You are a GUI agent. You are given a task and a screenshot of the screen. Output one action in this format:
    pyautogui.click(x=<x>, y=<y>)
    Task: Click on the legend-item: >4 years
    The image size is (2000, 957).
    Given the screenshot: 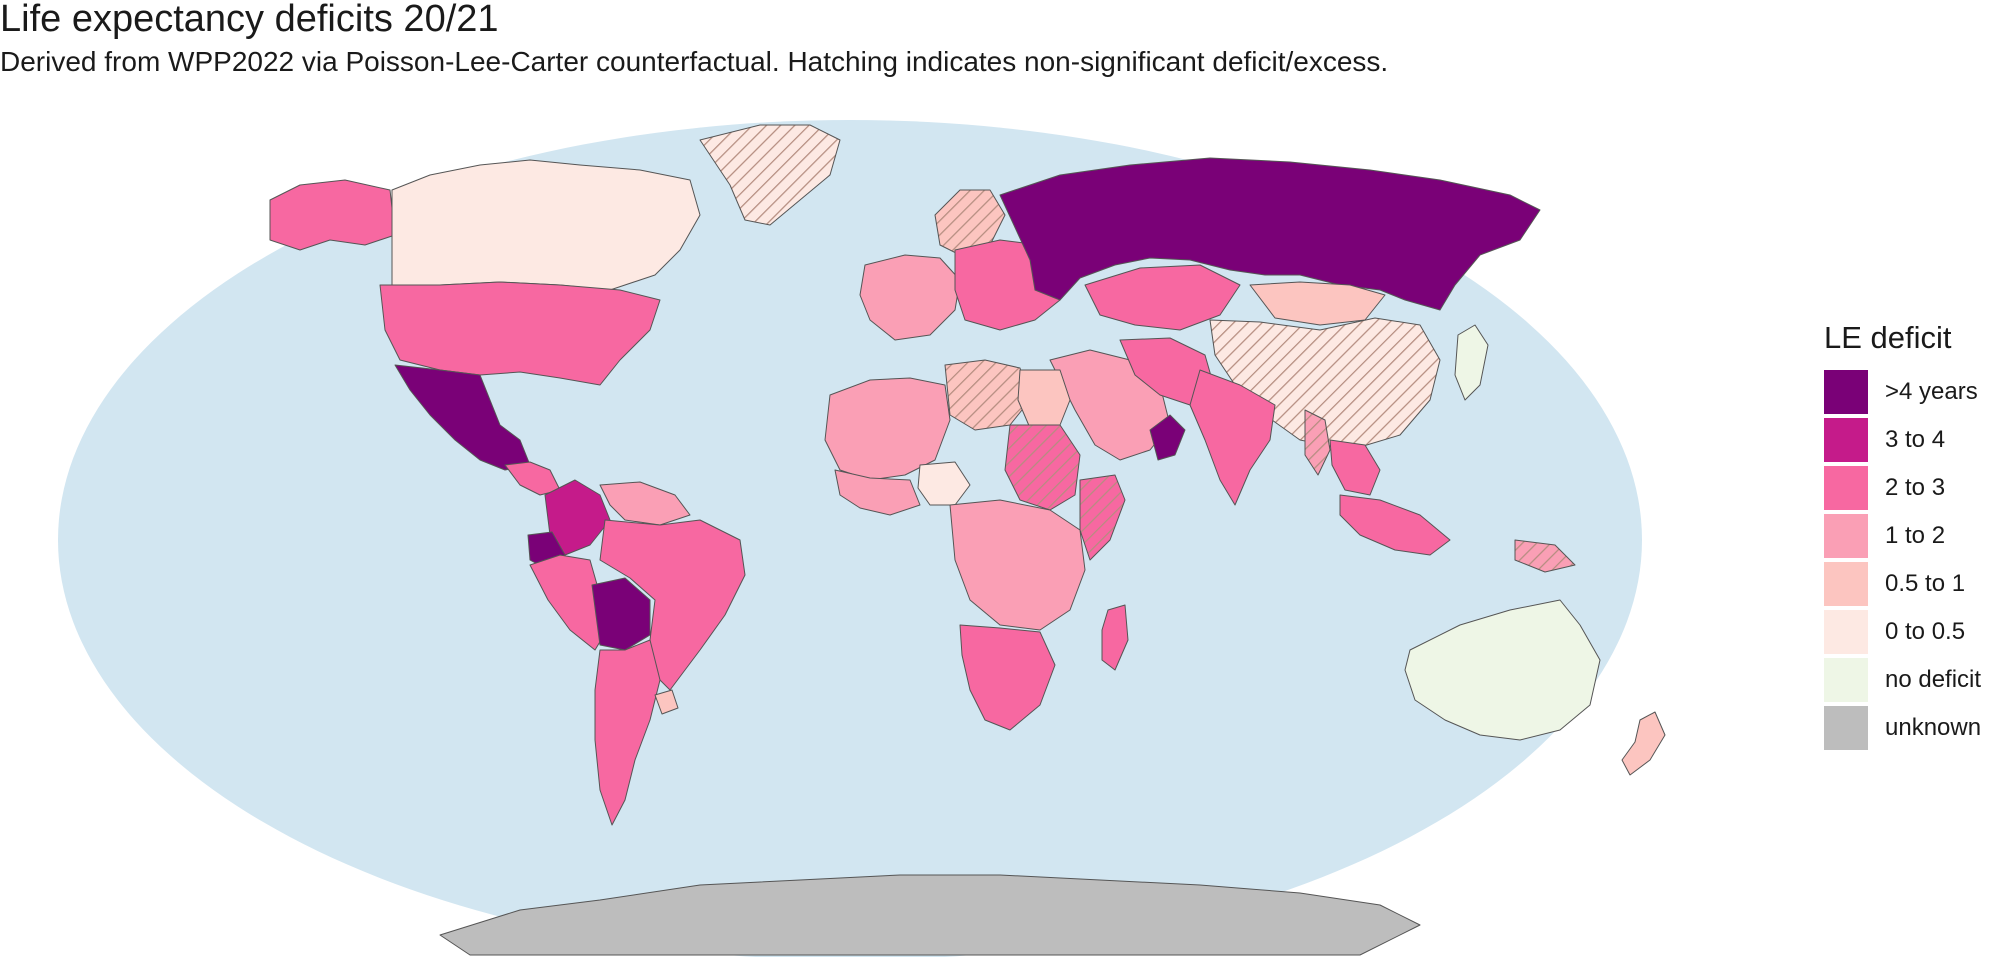 What is the action you would take?
    pyautogui.click(x=1902, y=392)
    